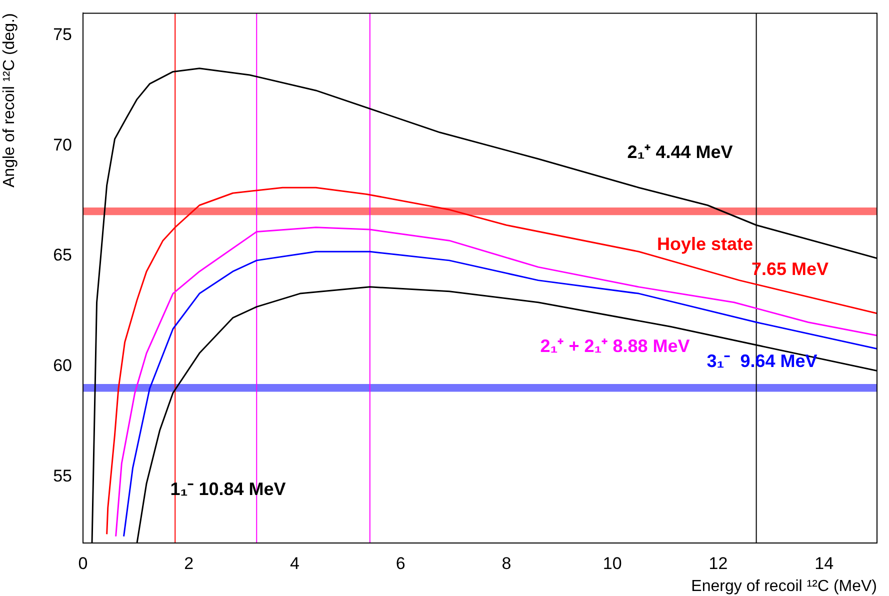  Describe the element at coordinates (680, 152) in the screenshot. I see `series-label: 2₁⁺ 4.44 MeV` at that location.